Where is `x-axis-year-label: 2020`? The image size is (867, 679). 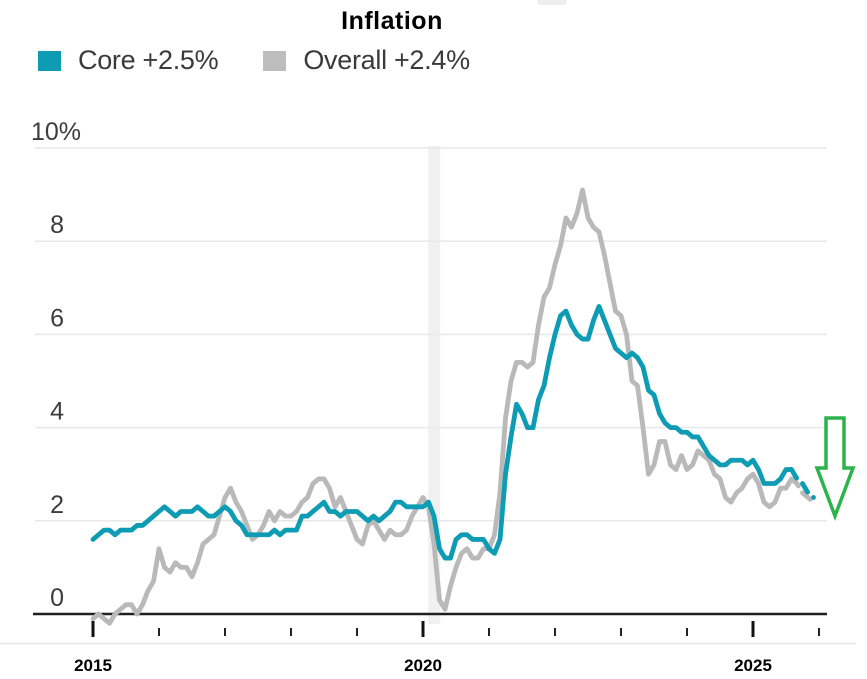
x-axis-year-label: 2020 is located at coordinates (423, 665).